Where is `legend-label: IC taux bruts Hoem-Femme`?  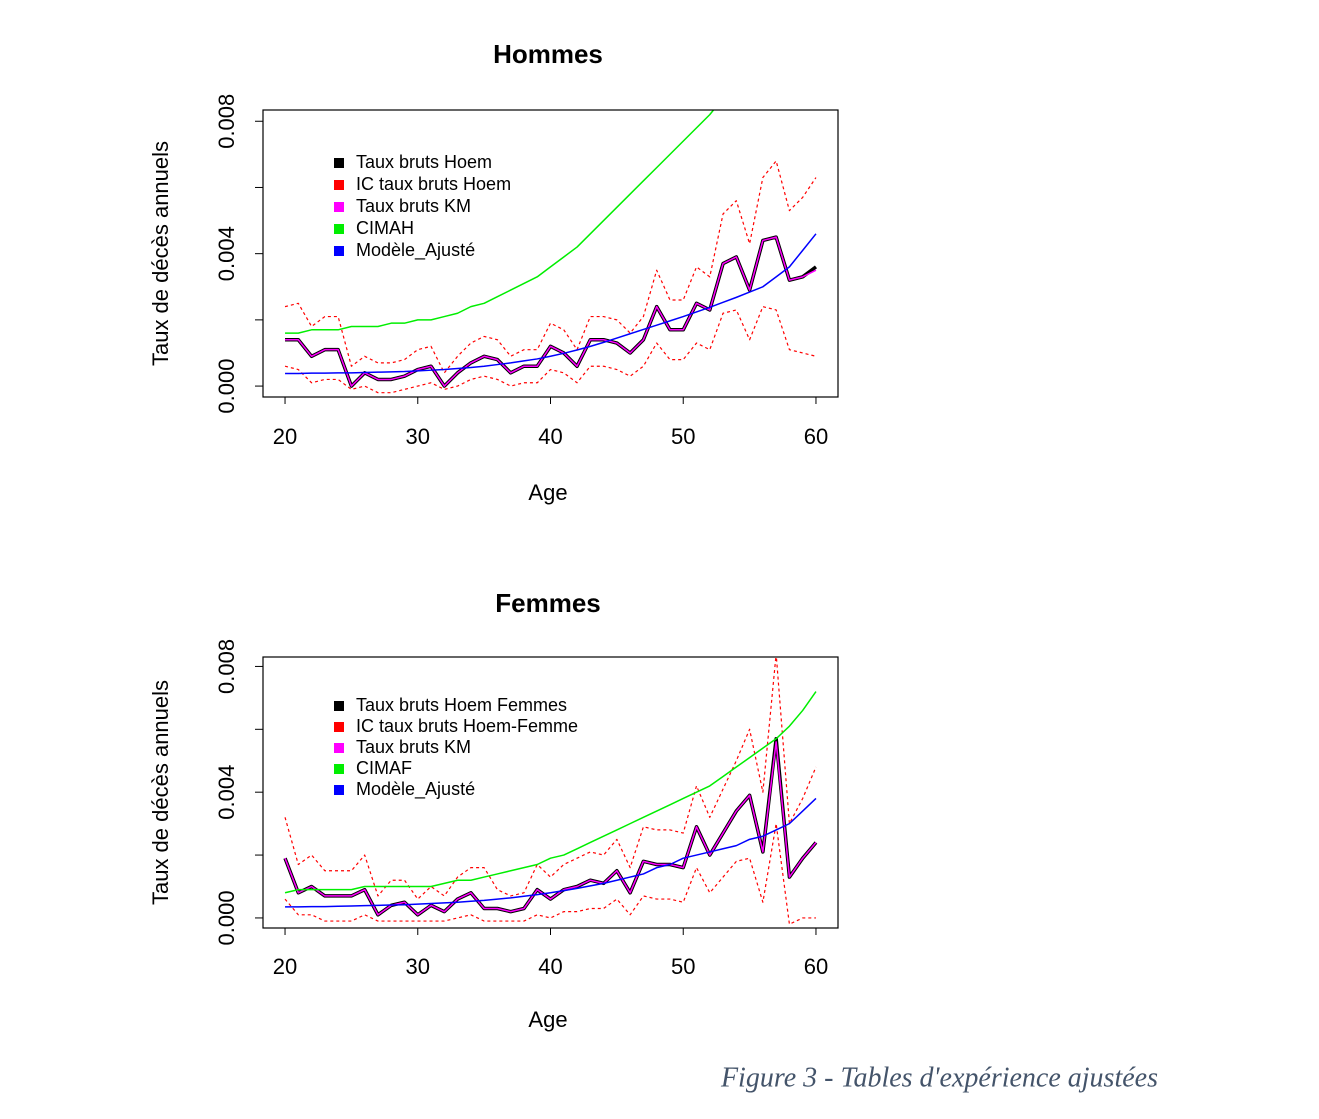
legend-label: IC taux bruts Hoem-Femme is located at coordinates (467, 726).